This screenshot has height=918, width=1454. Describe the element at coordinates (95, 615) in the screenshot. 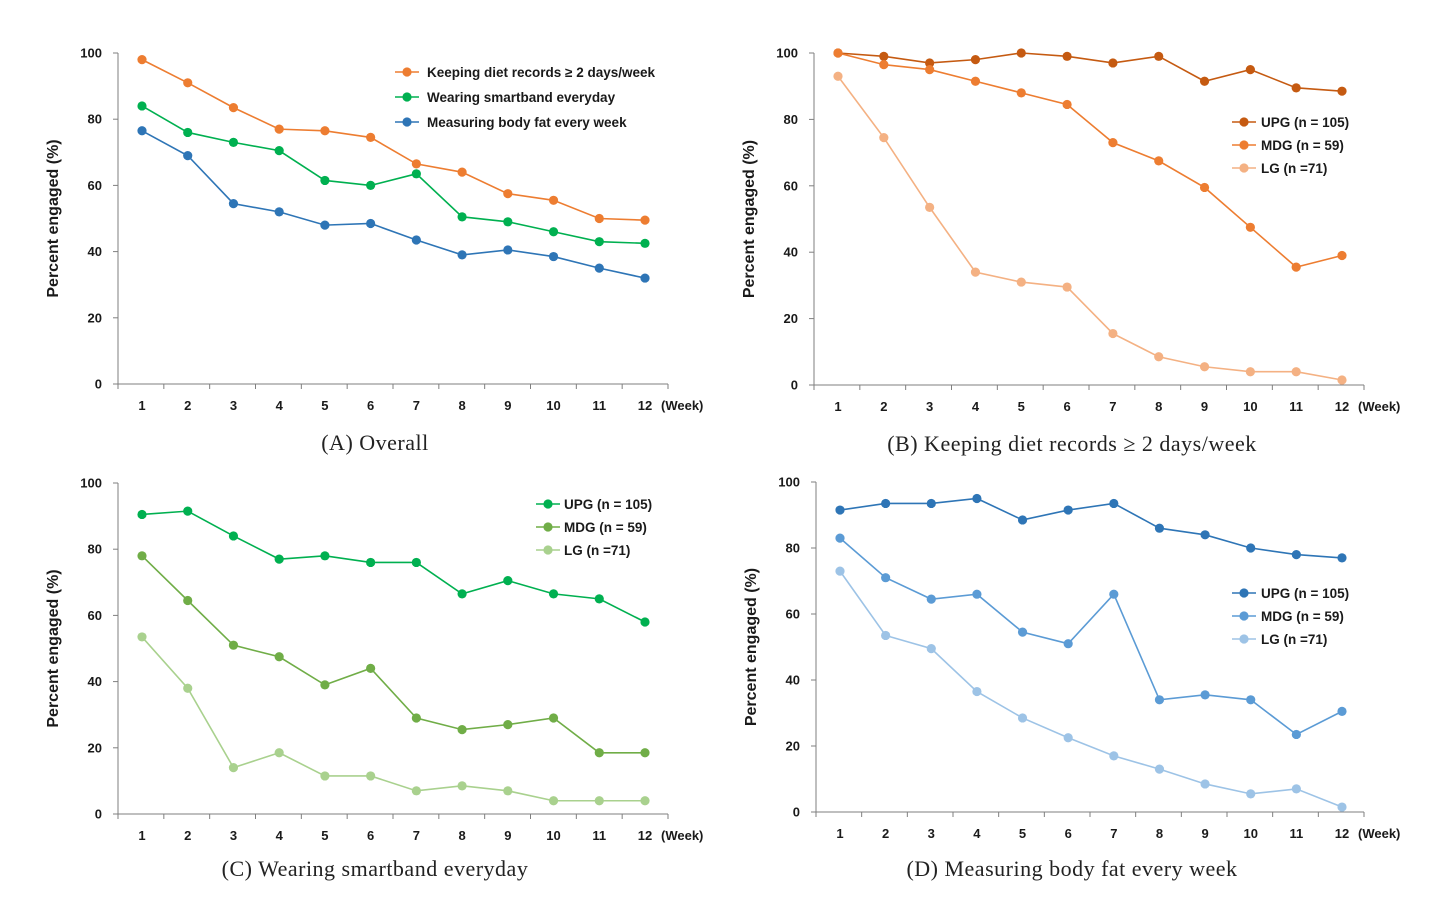

I see `y-tick-label: 60` at that location.